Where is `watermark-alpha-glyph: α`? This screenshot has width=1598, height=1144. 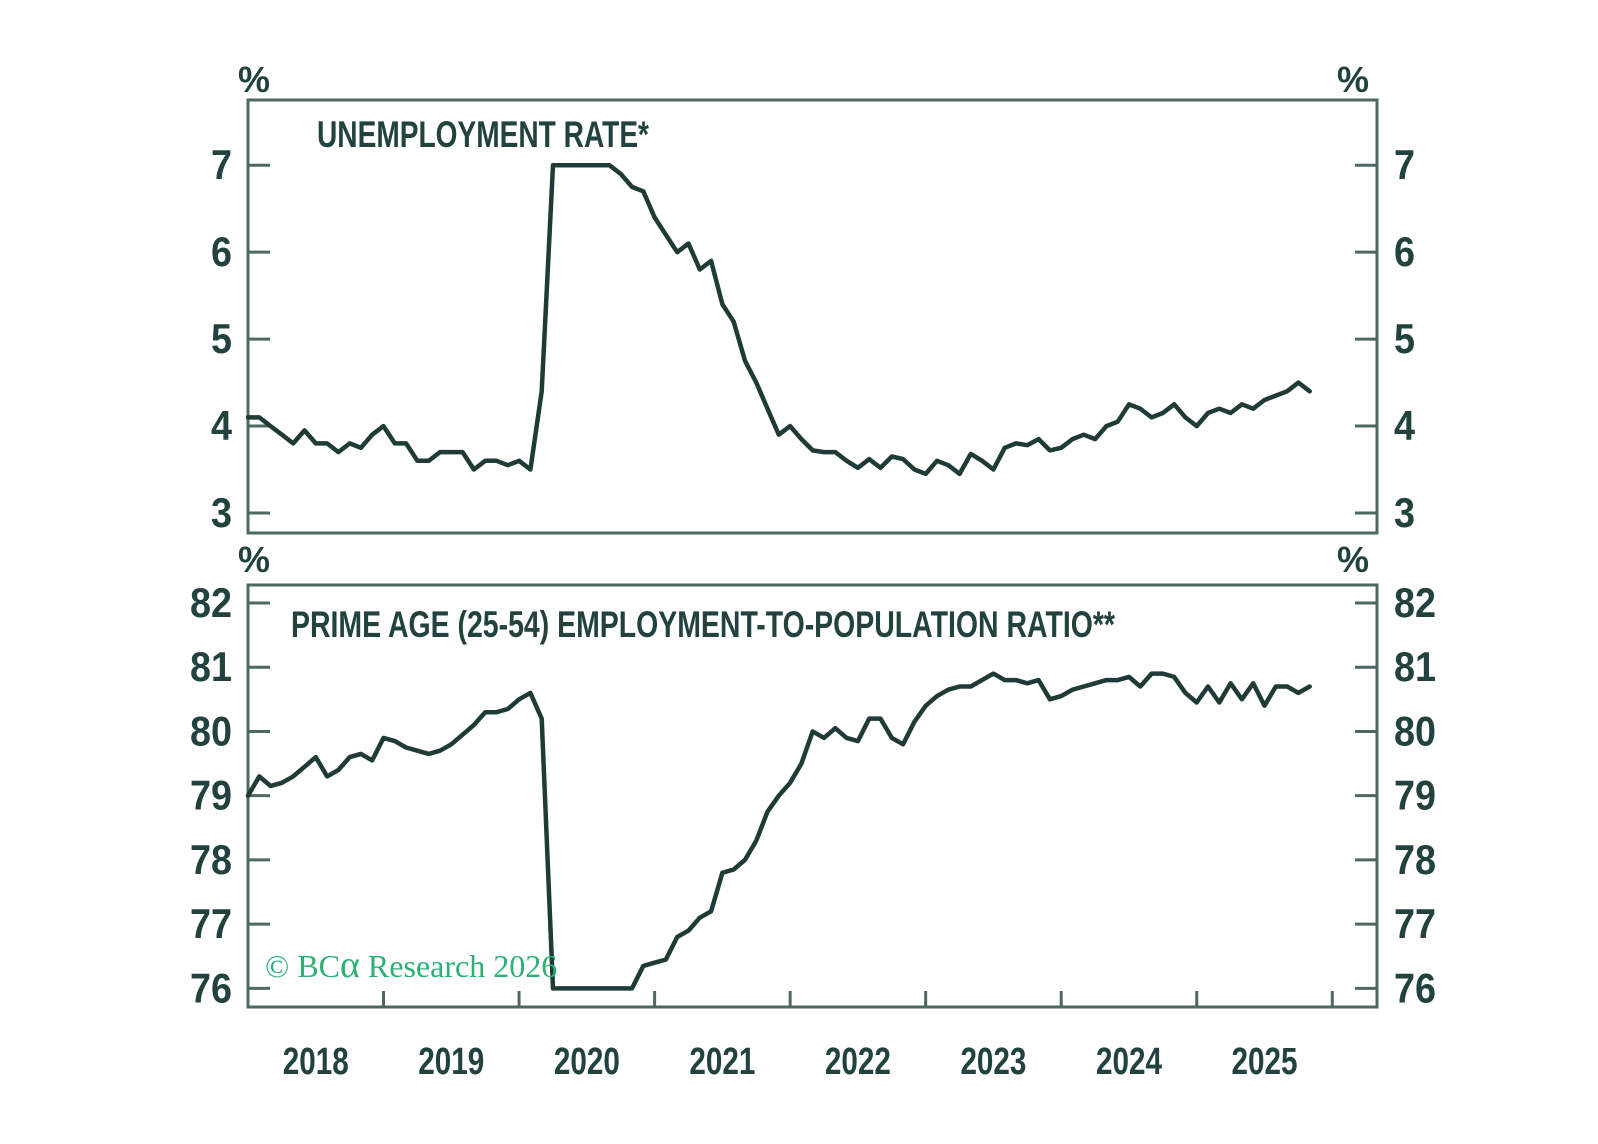 watermark-alpha-glyph: α is located at coordinates (350, 965).